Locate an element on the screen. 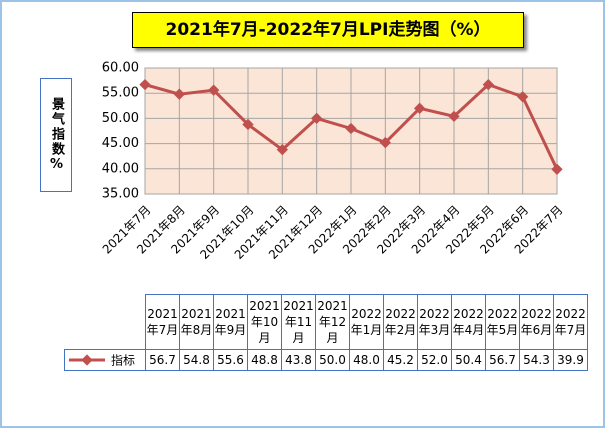 The height and width of the screenshot is (428, 605). table-category-cell: 2021年7月 is located at coordinates (162, 322).